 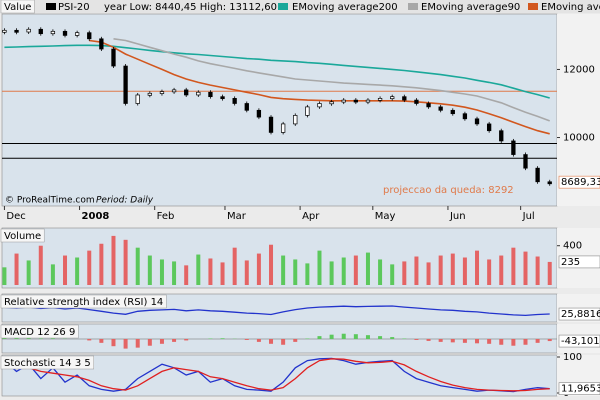 I want to click on panel-title: Relative strength index (RSI) 14, so click(x=83, y=302).